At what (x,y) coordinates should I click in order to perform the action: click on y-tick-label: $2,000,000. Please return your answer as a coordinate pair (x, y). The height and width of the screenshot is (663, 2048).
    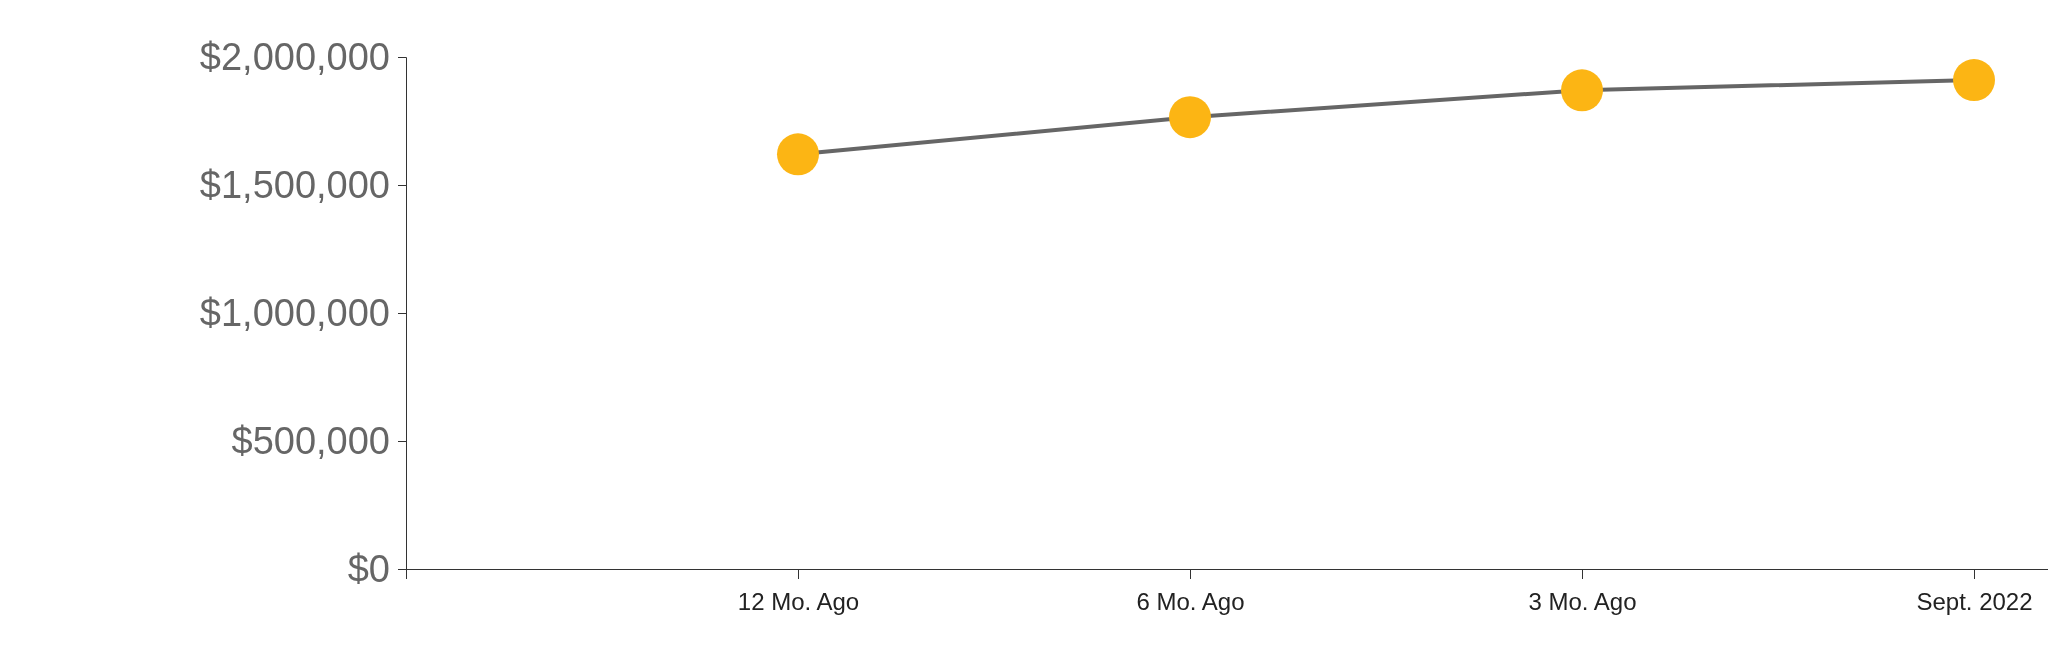
    Looking at the image, I should click on (294, 56).